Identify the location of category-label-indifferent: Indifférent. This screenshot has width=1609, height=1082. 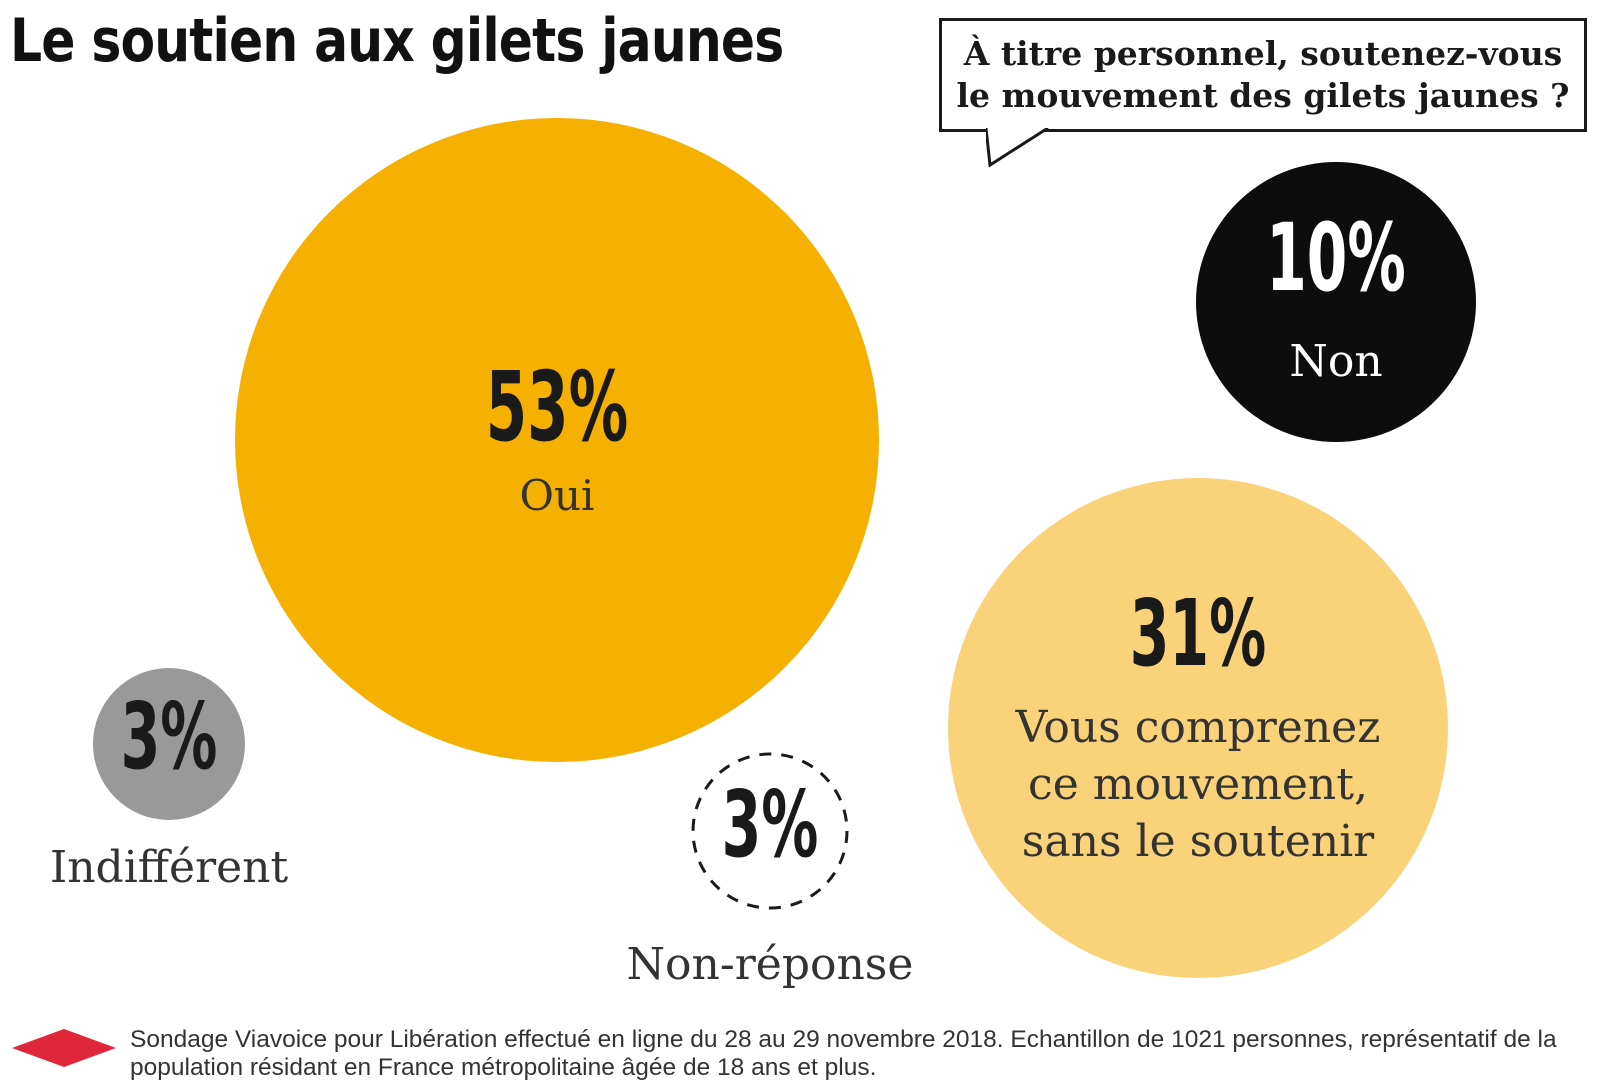
(169, 867).